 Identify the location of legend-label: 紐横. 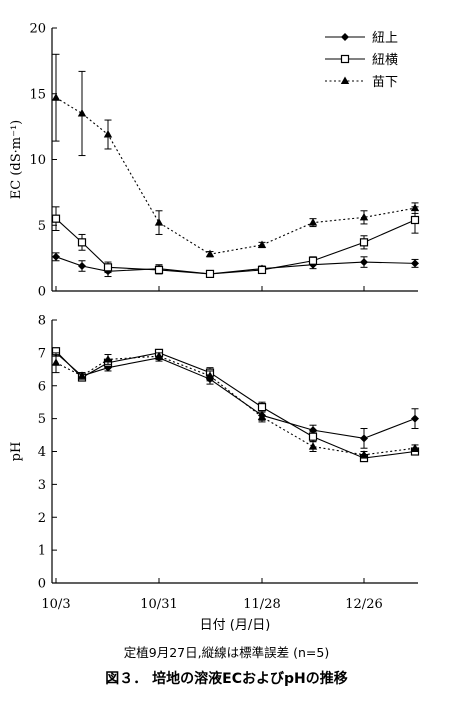
(385, 60).